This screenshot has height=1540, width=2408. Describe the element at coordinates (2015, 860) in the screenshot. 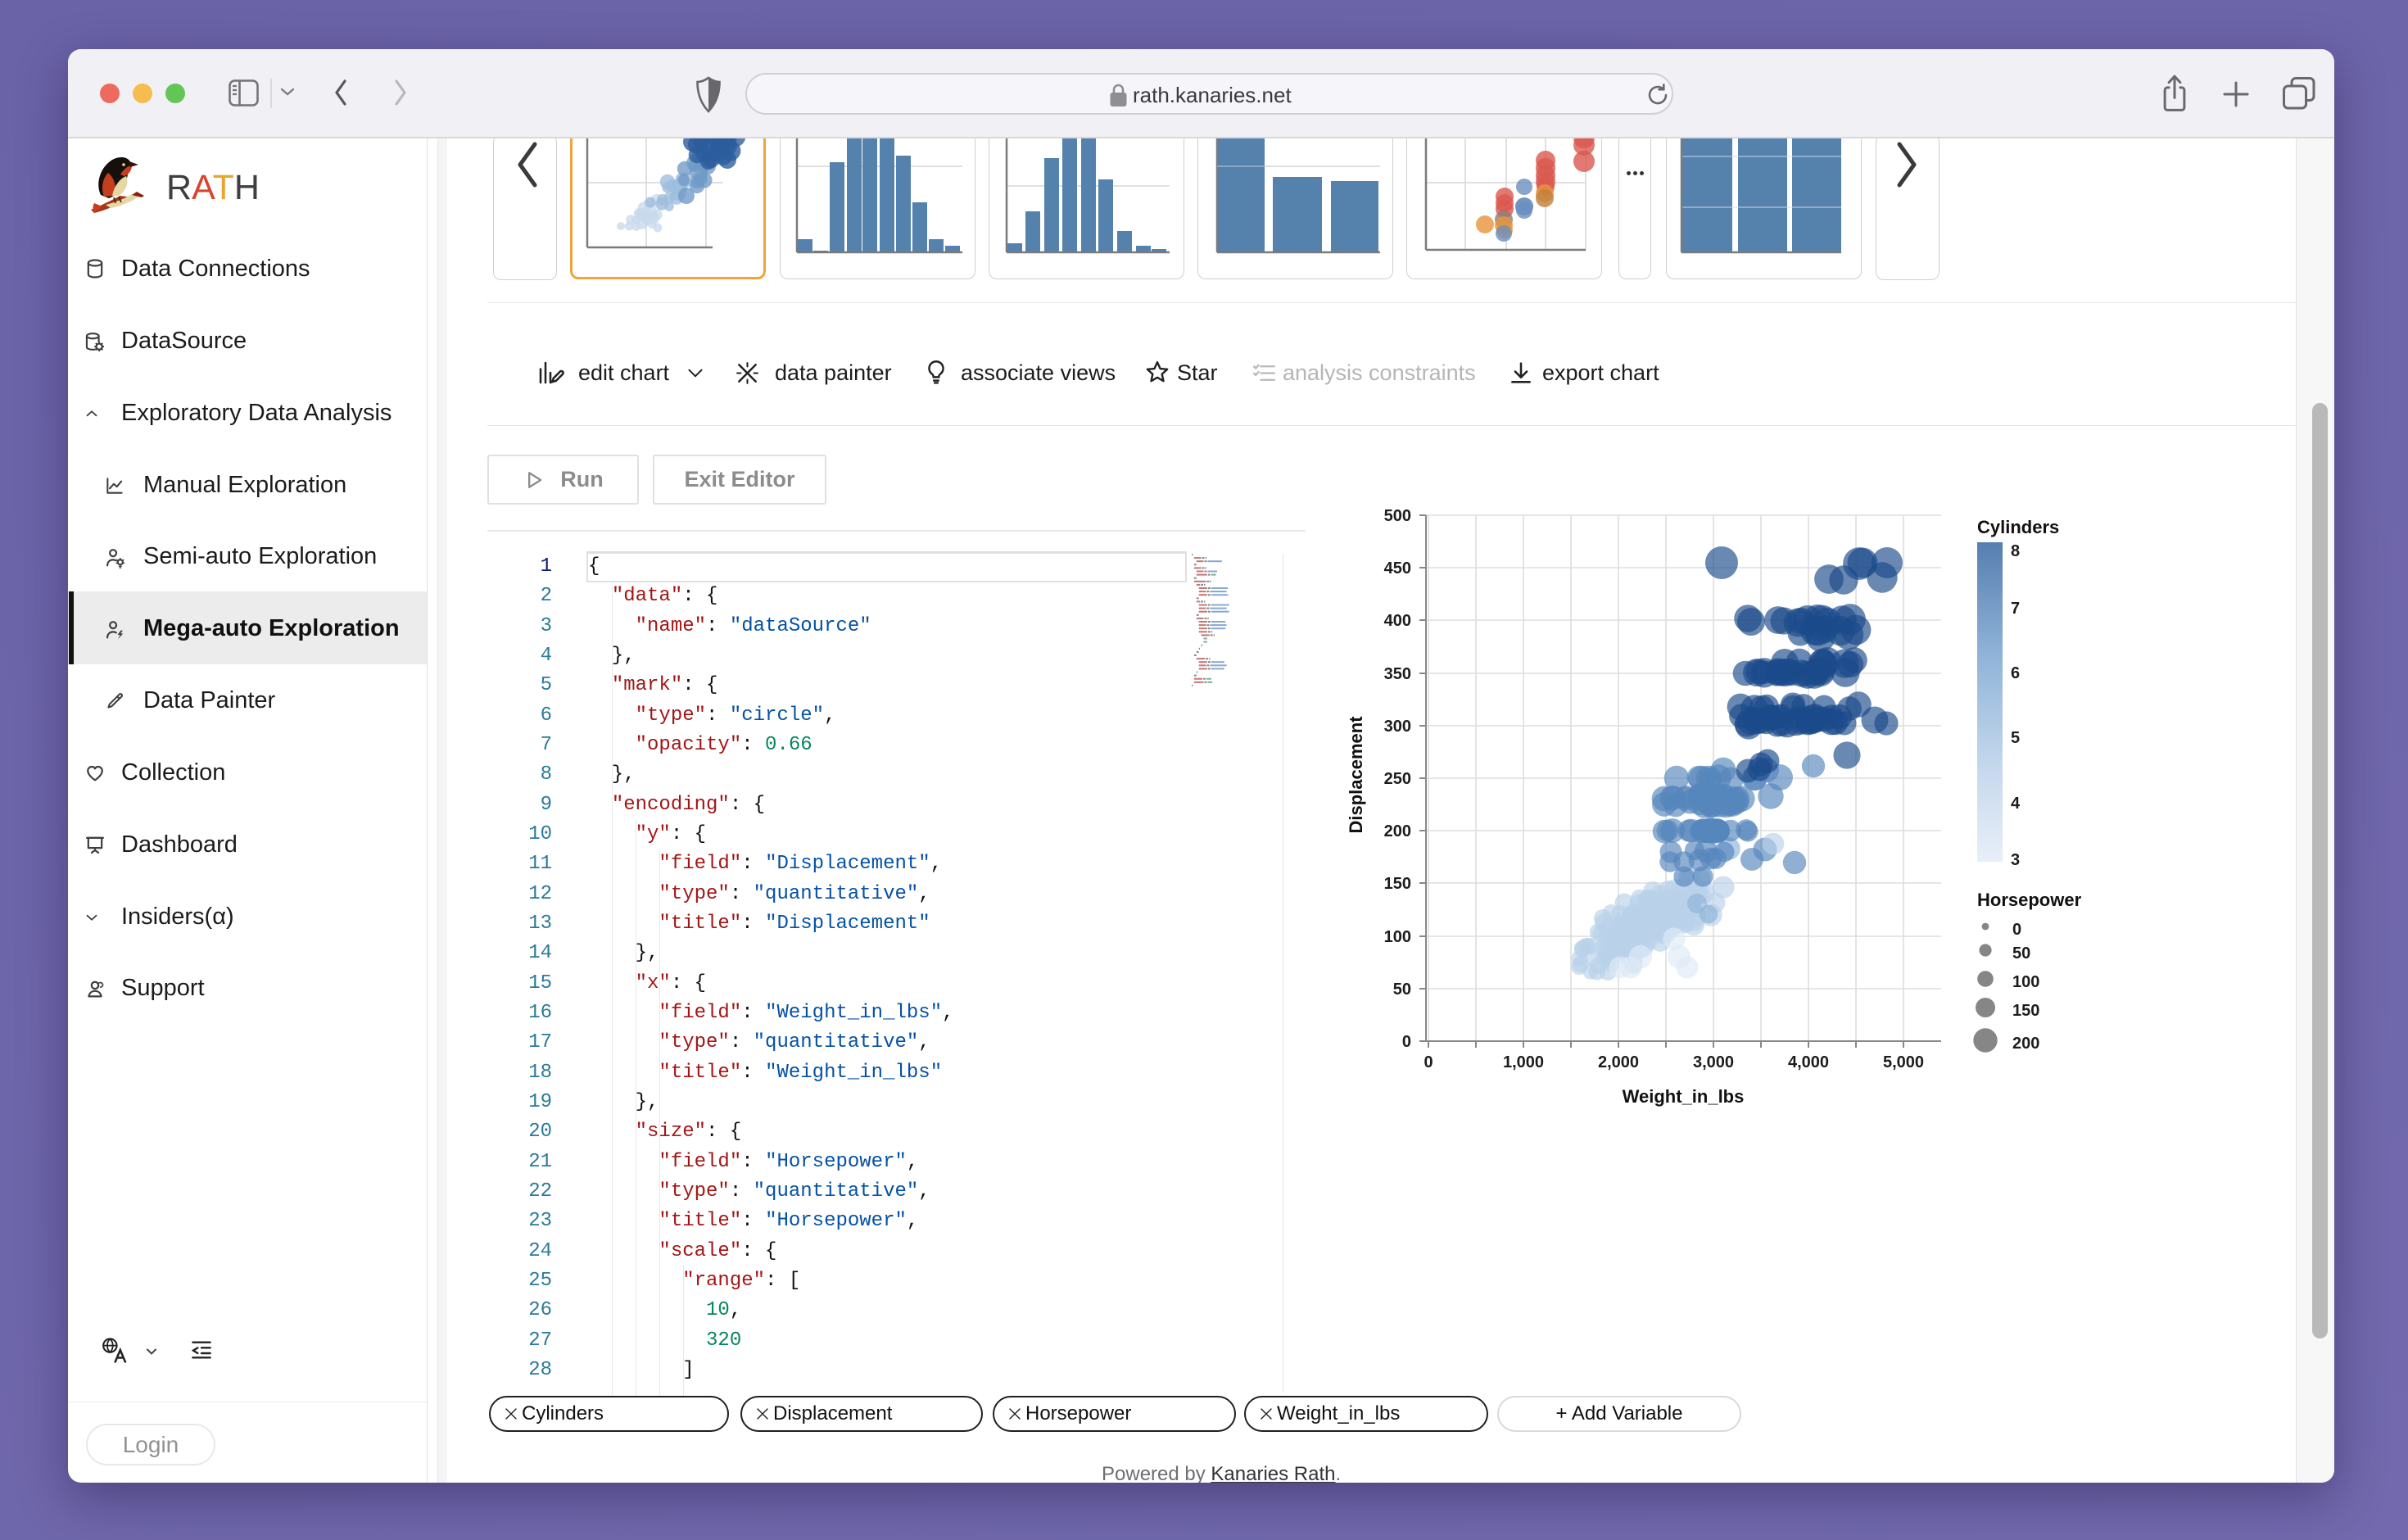

I see `svg-text: 3` at that location.